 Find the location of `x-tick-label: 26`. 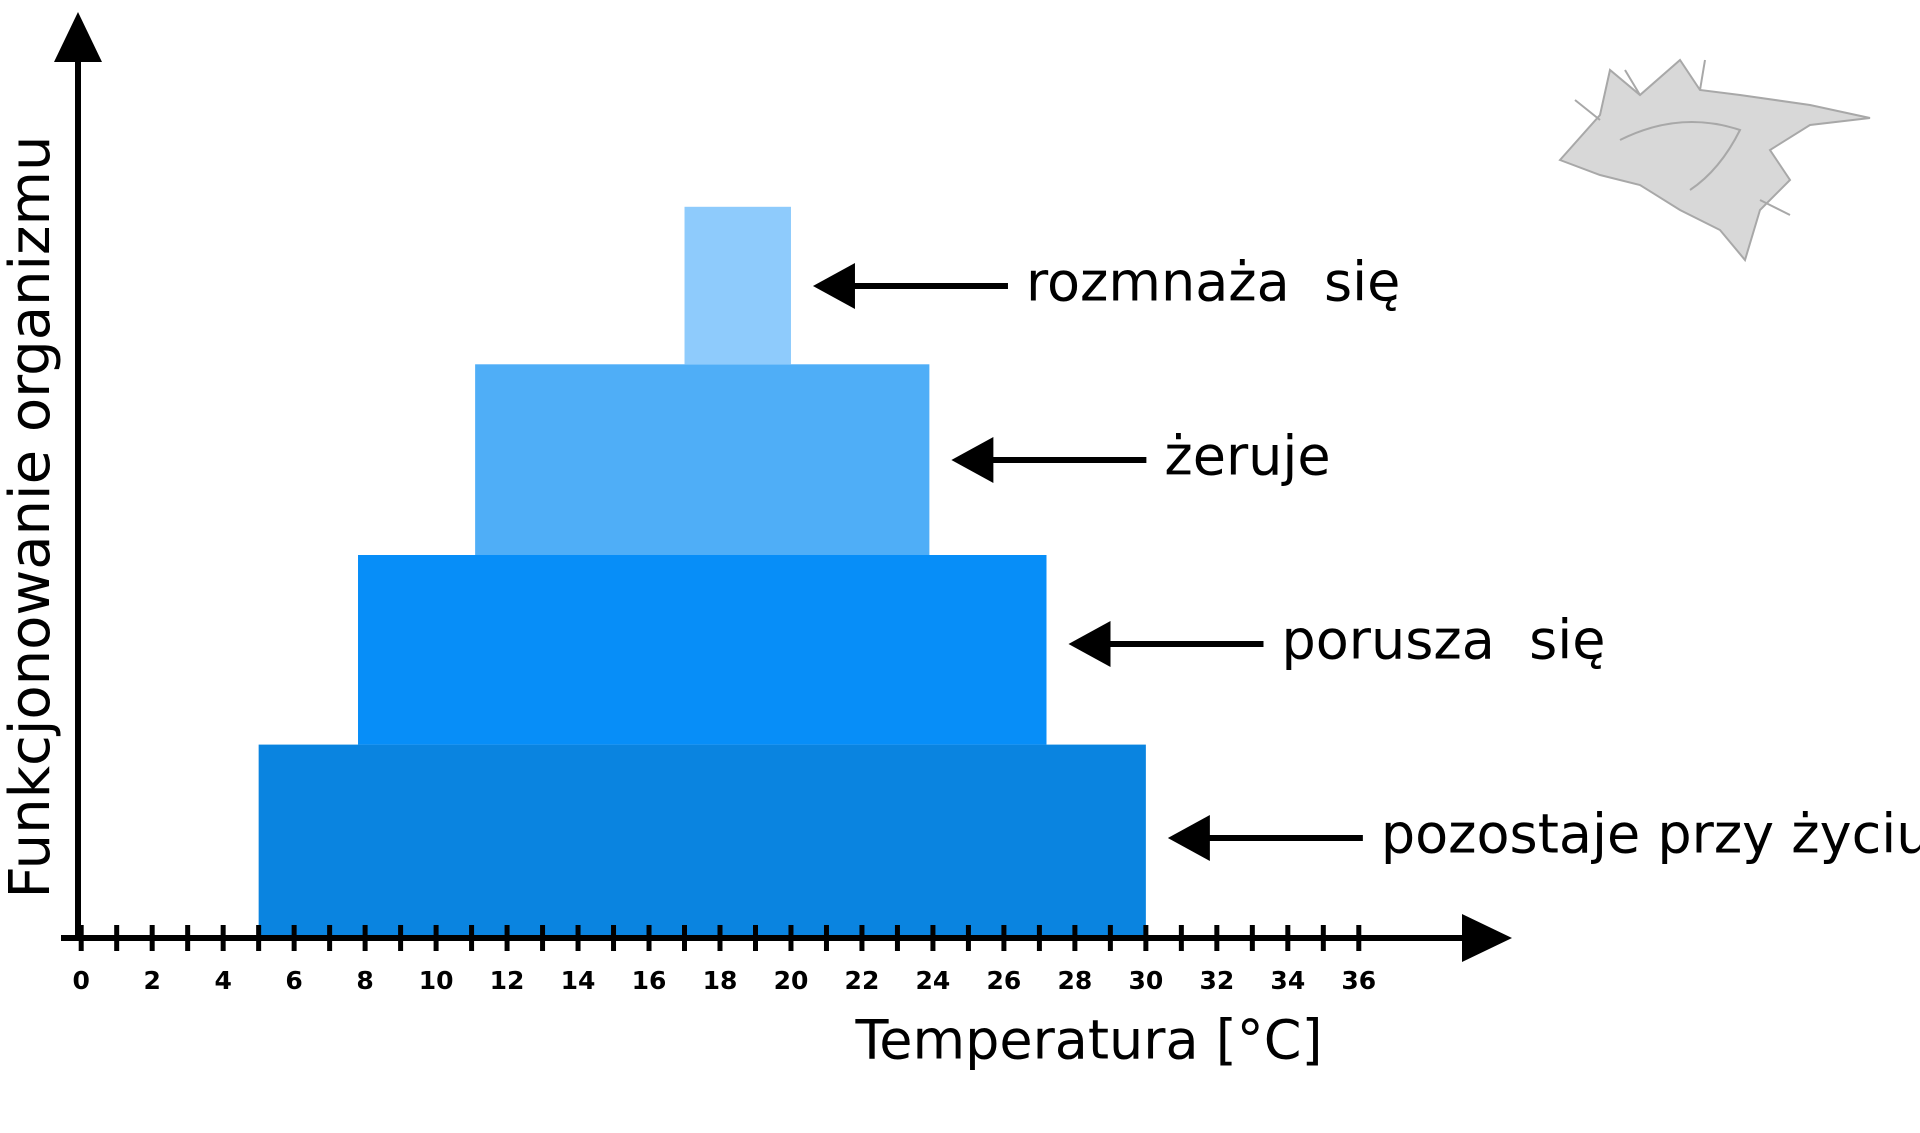

x-tick-label: 26 is located at coordinates (1004, 980).